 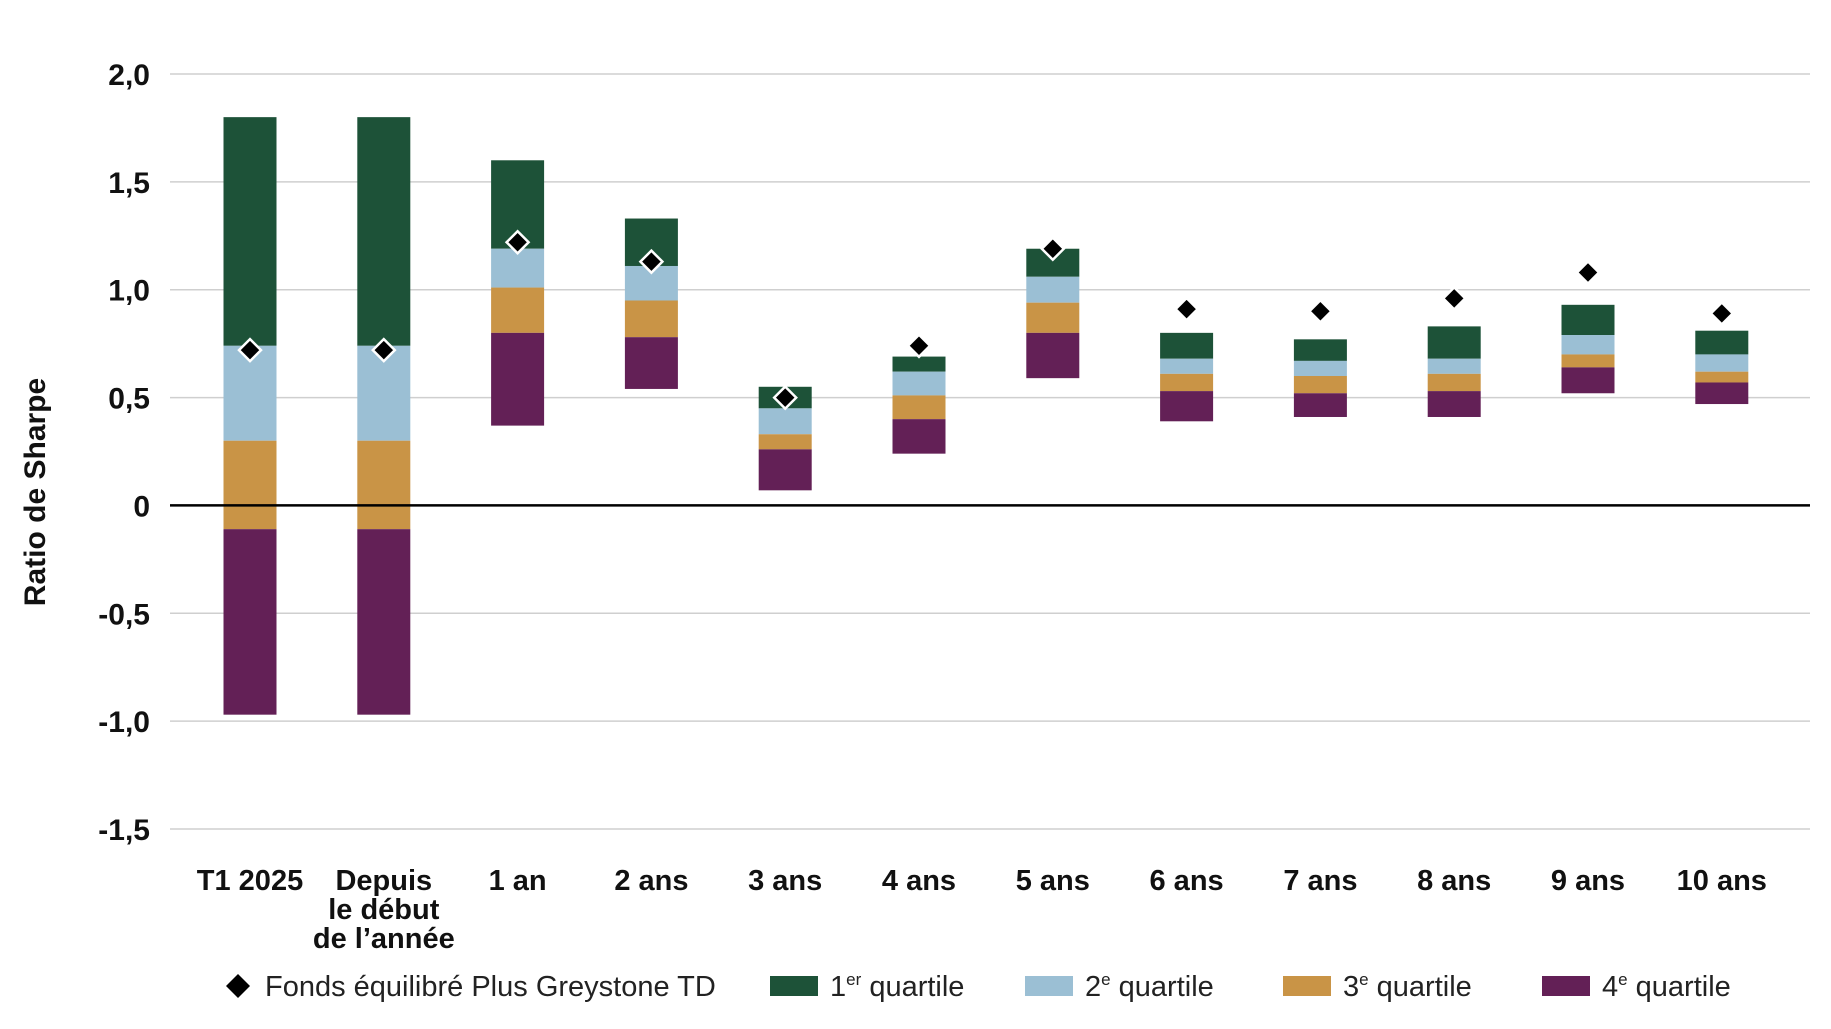 What do you see at coordinates (124, 722) in the screenshot?
I see `y-tick-label: -1,0` at bounding box center [124, 722].